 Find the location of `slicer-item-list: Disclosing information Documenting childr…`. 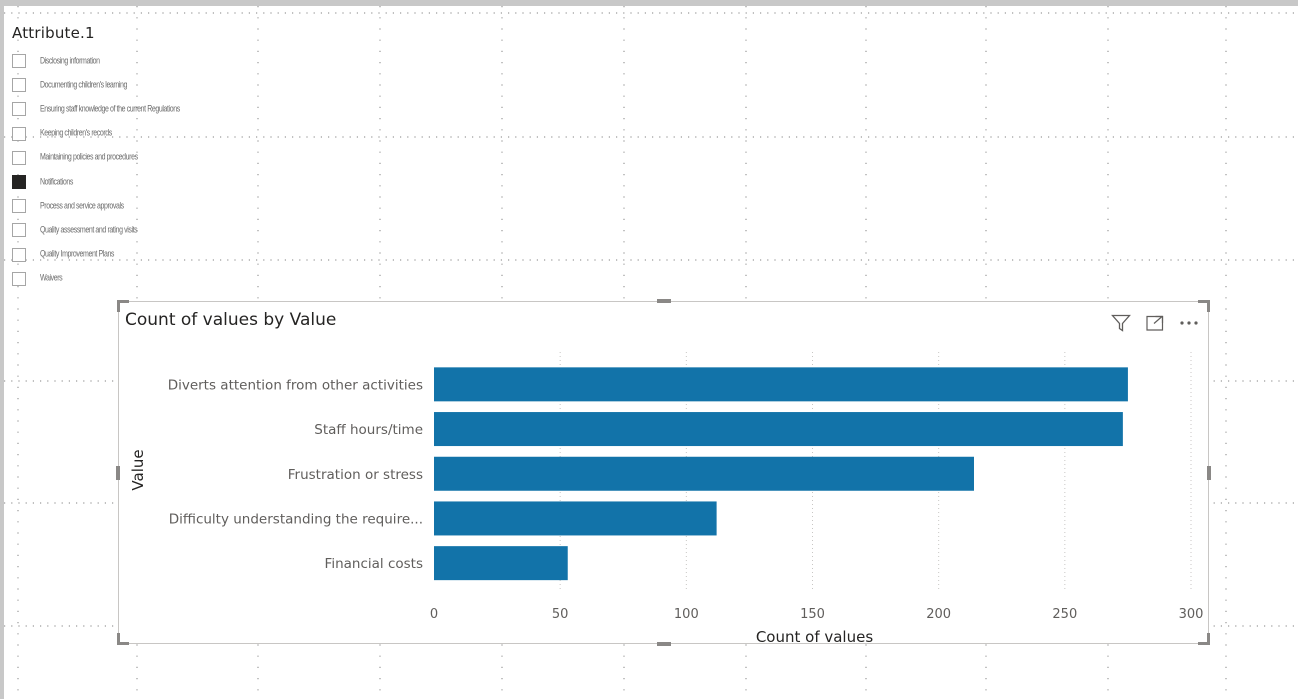

slicer-item-list: Disclosing information Documenting childr… is located at coordinates (162, 170).